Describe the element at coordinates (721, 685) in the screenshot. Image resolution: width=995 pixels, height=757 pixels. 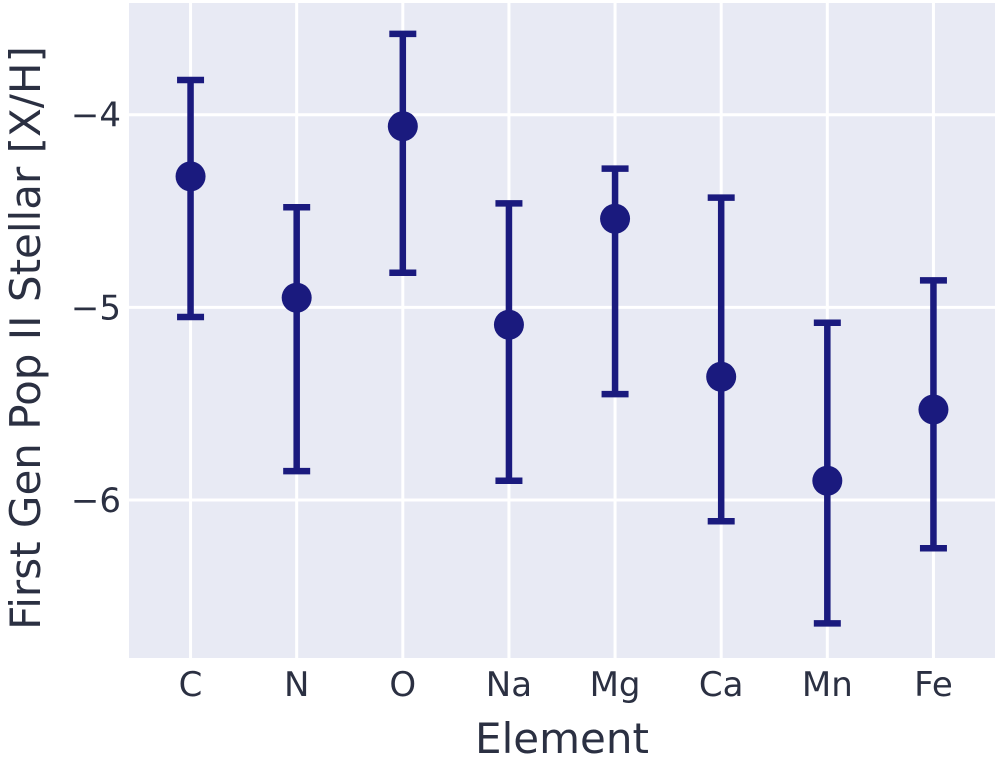
I see `x-tick-label-Ca: Ca` at that location.